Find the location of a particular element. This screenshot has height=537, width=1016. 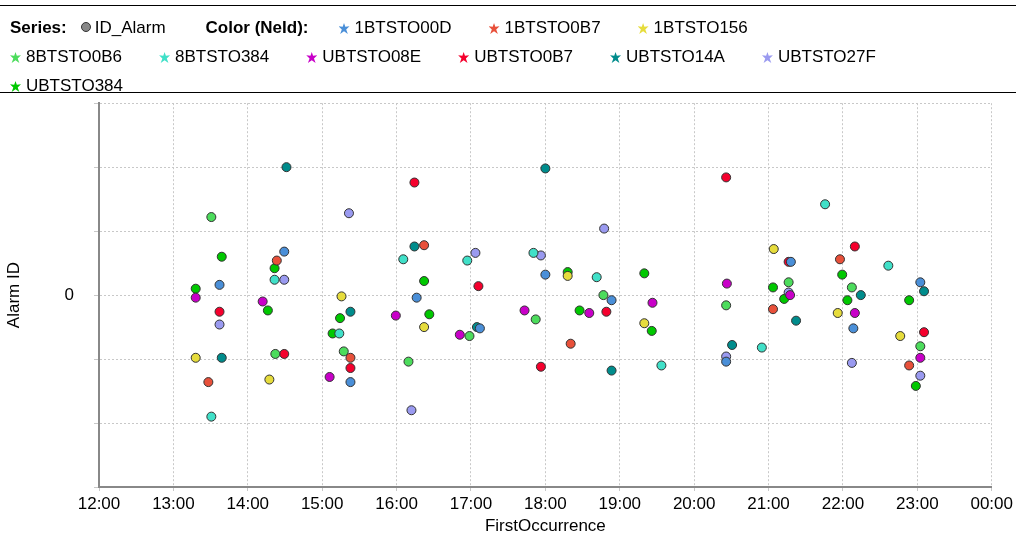

x-tick-label: 00:00 is located at coordinates (991, 503).